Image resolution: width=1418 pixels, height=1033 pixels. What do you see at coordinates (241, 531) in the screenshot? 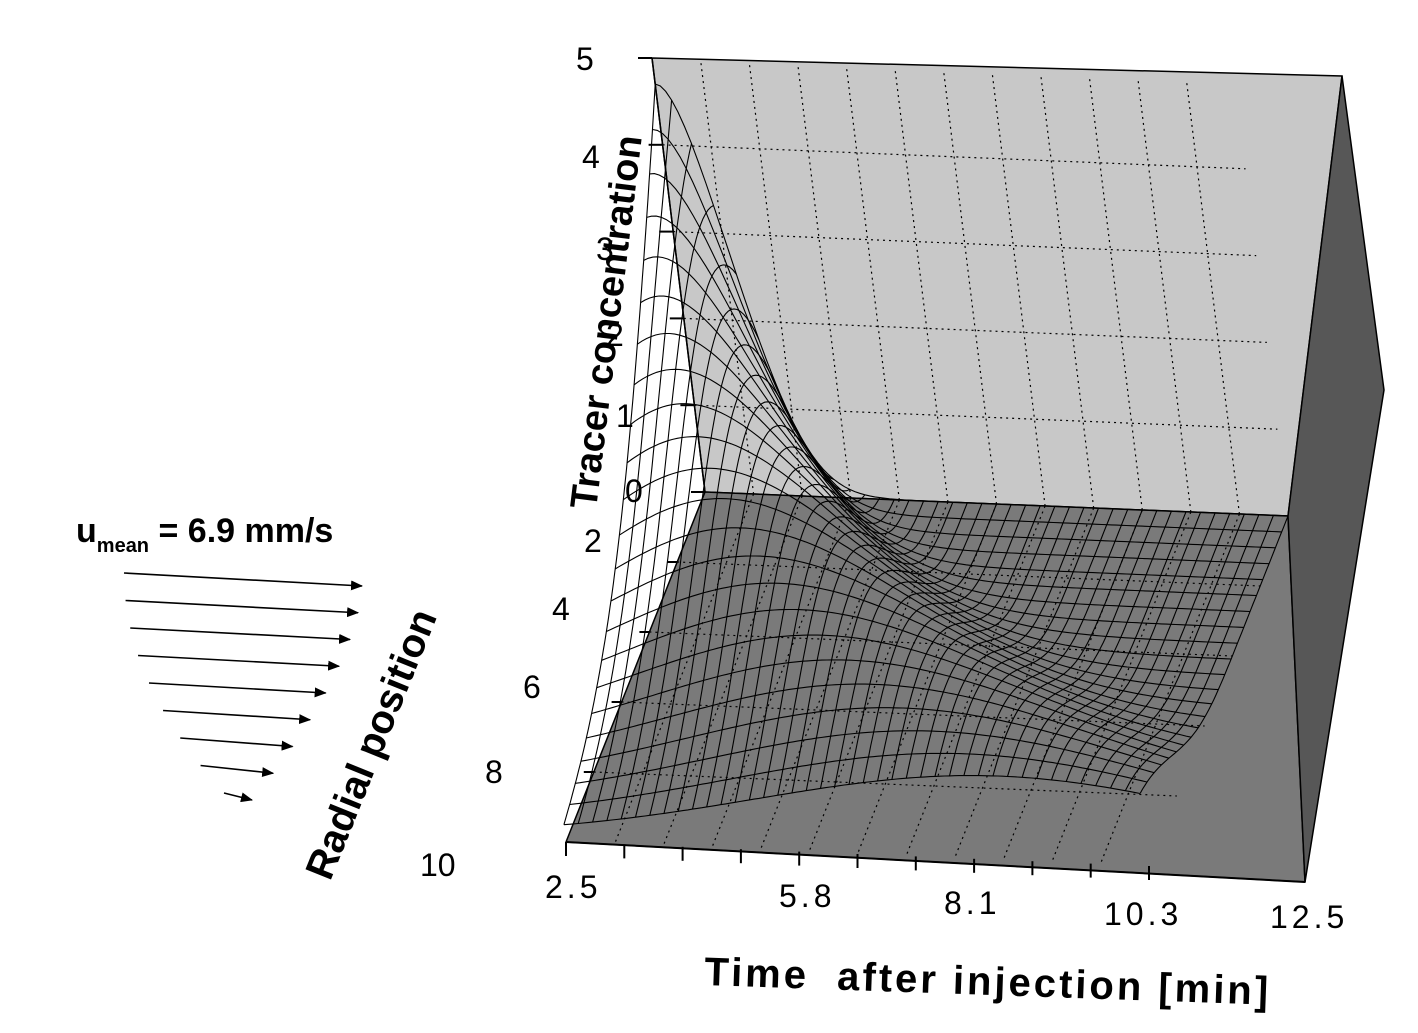
I see `velocity-value: = 6.9 mm/s` at bounding box center [241, 531].